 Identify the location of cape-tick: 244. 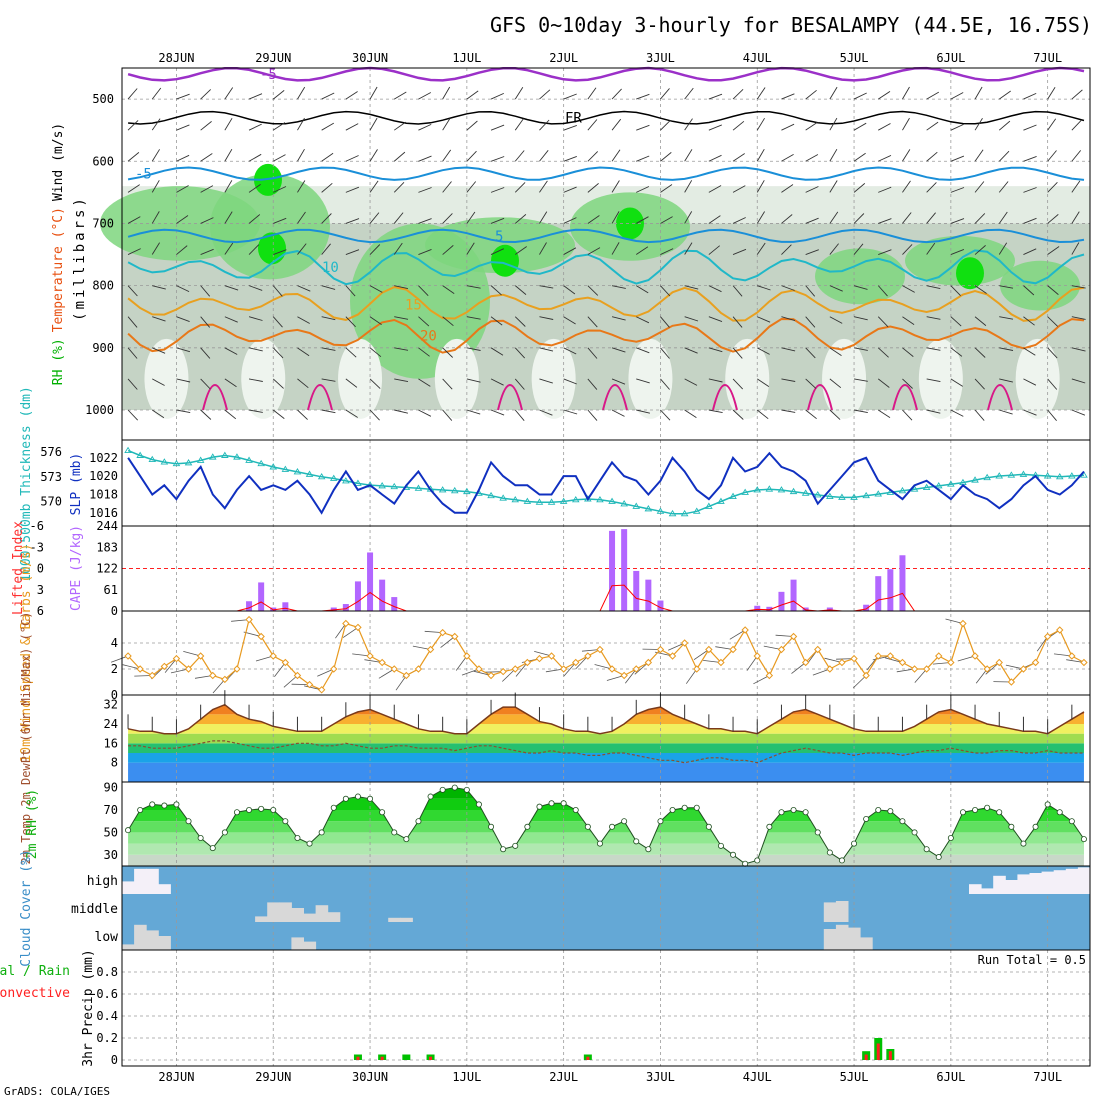
(107, 526).